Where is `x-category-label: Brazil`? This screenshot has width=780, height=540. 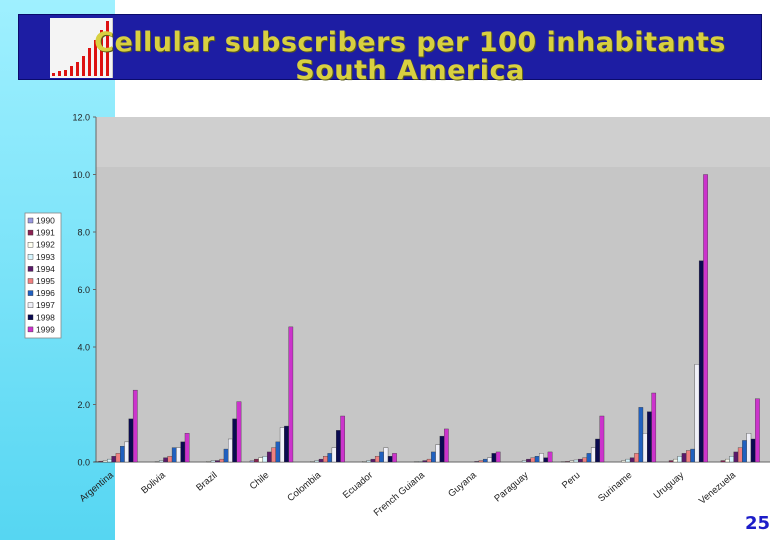
x-category-label: Brazil is located at coordinates (206, 482).